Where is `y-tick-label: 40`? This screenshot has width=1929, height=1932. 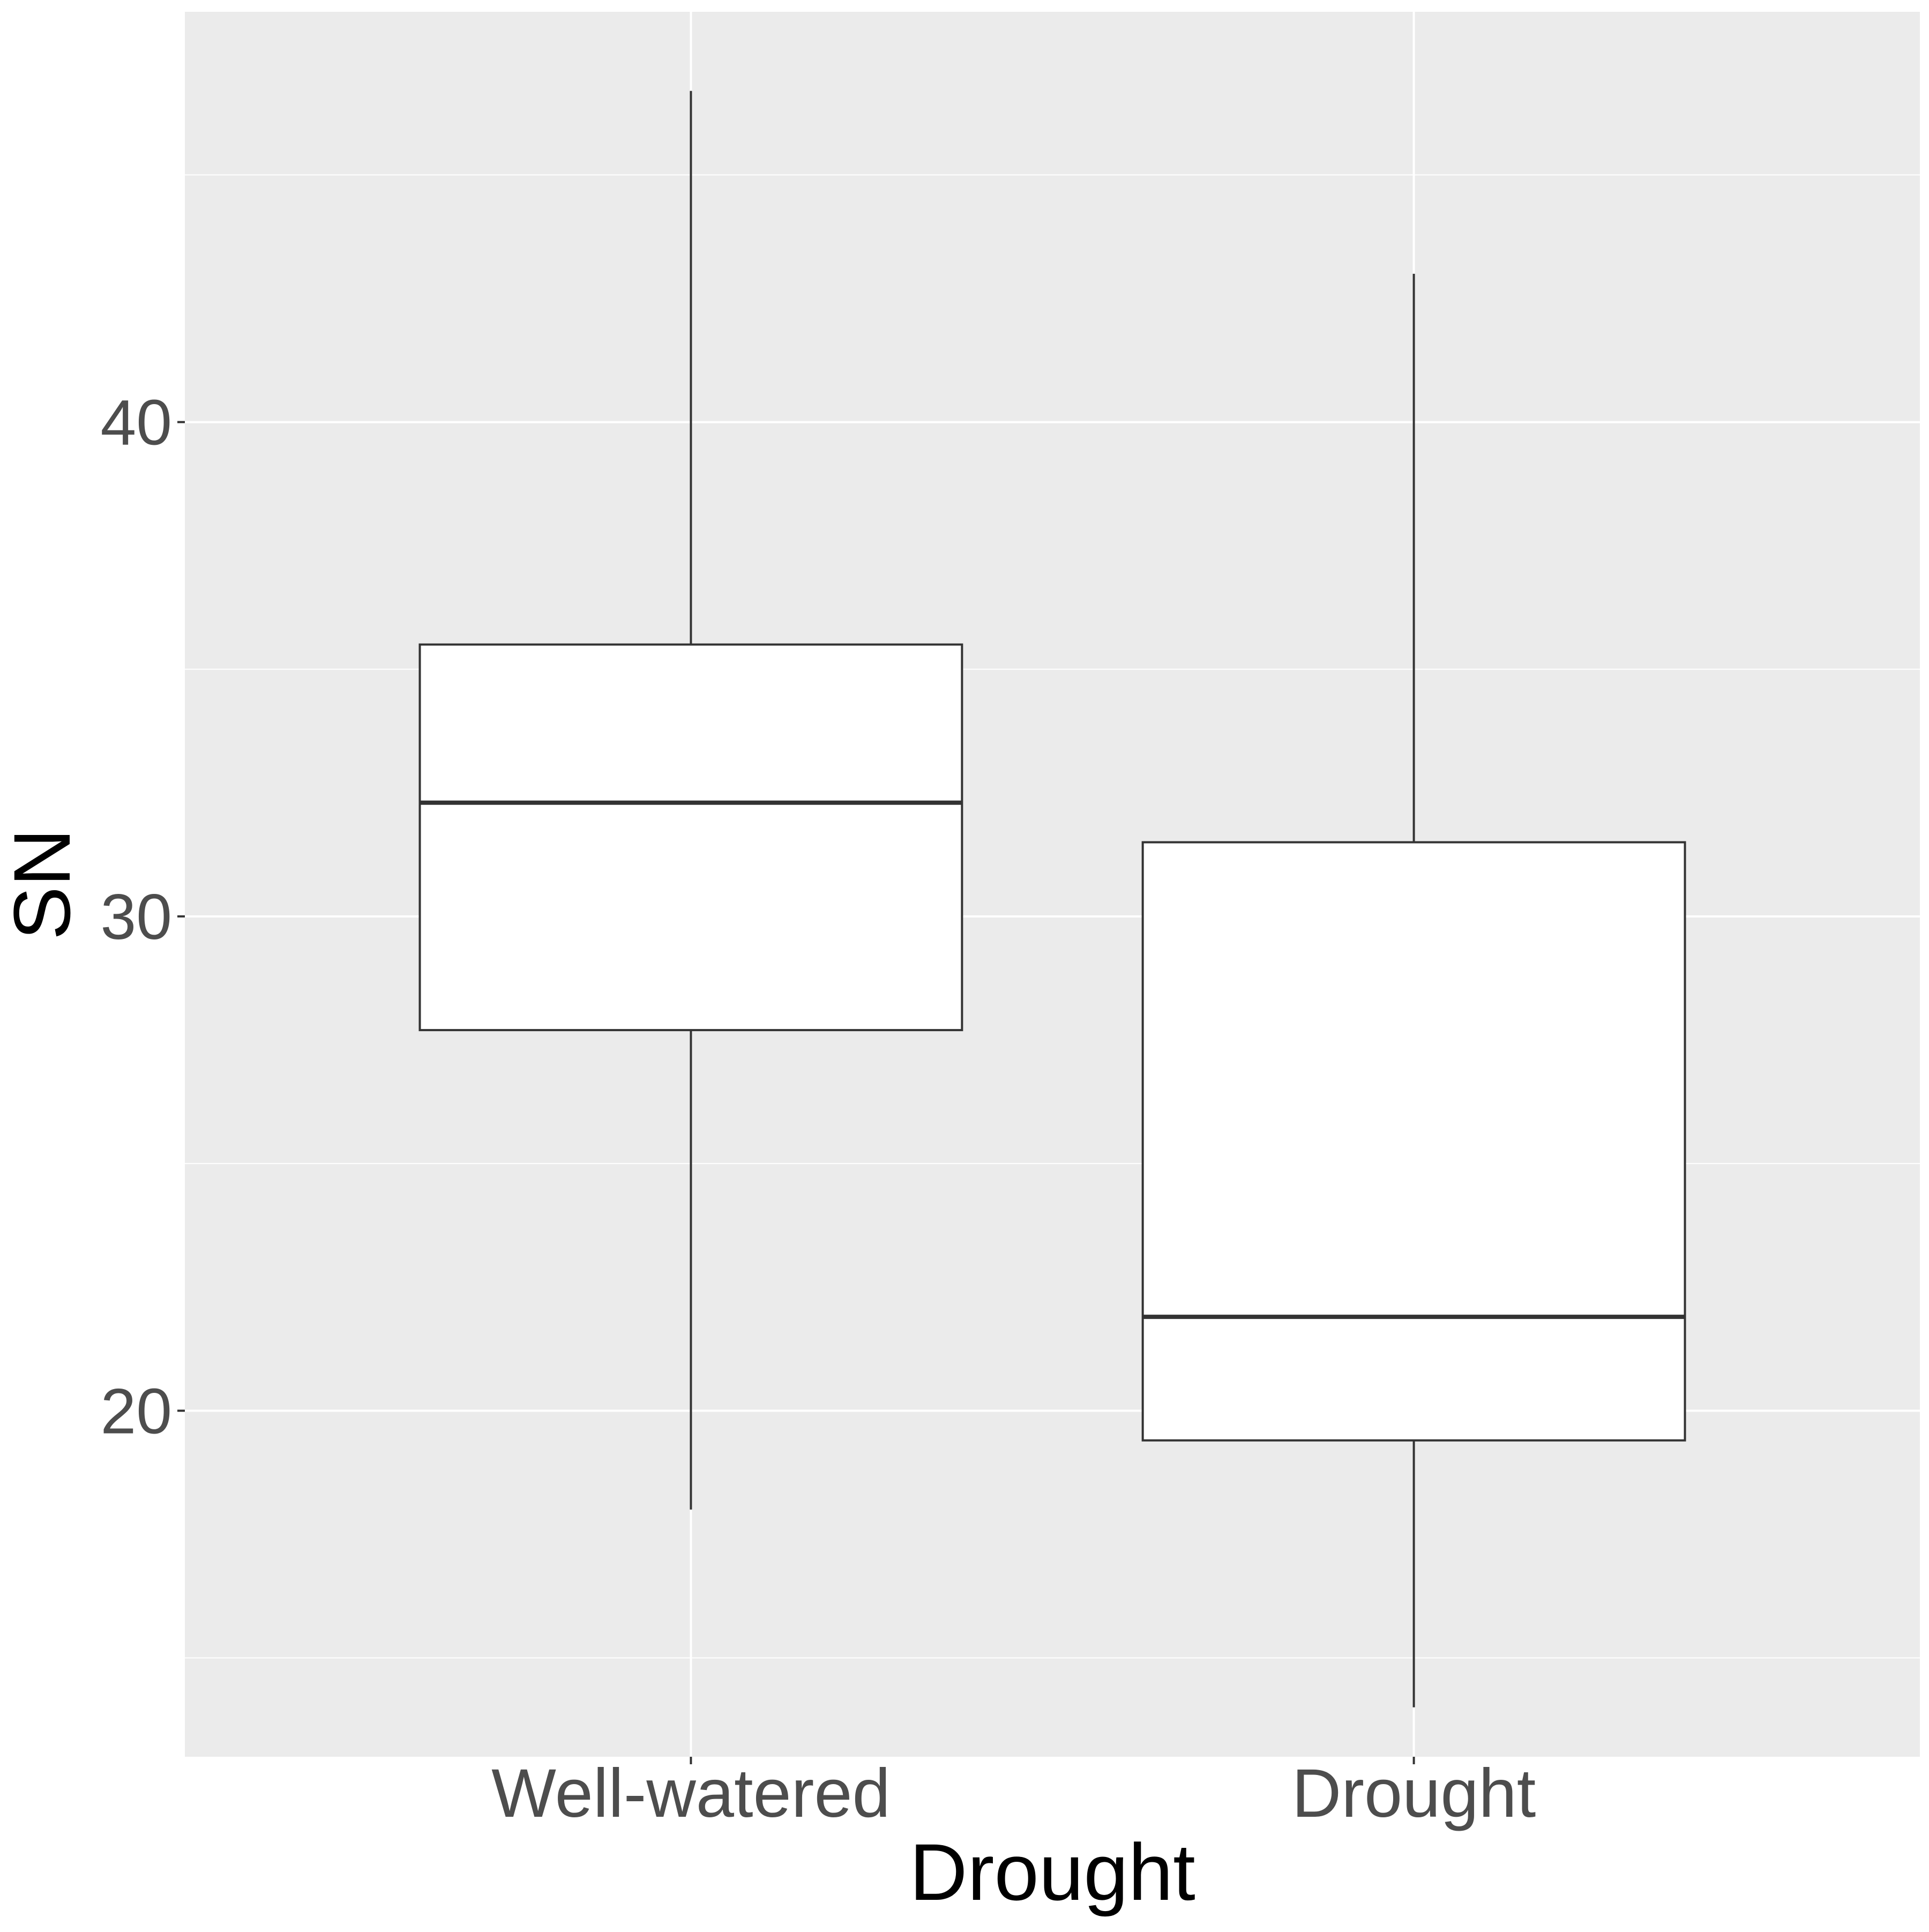 y-tick-label: 40 is located at coordinates (136, 423).